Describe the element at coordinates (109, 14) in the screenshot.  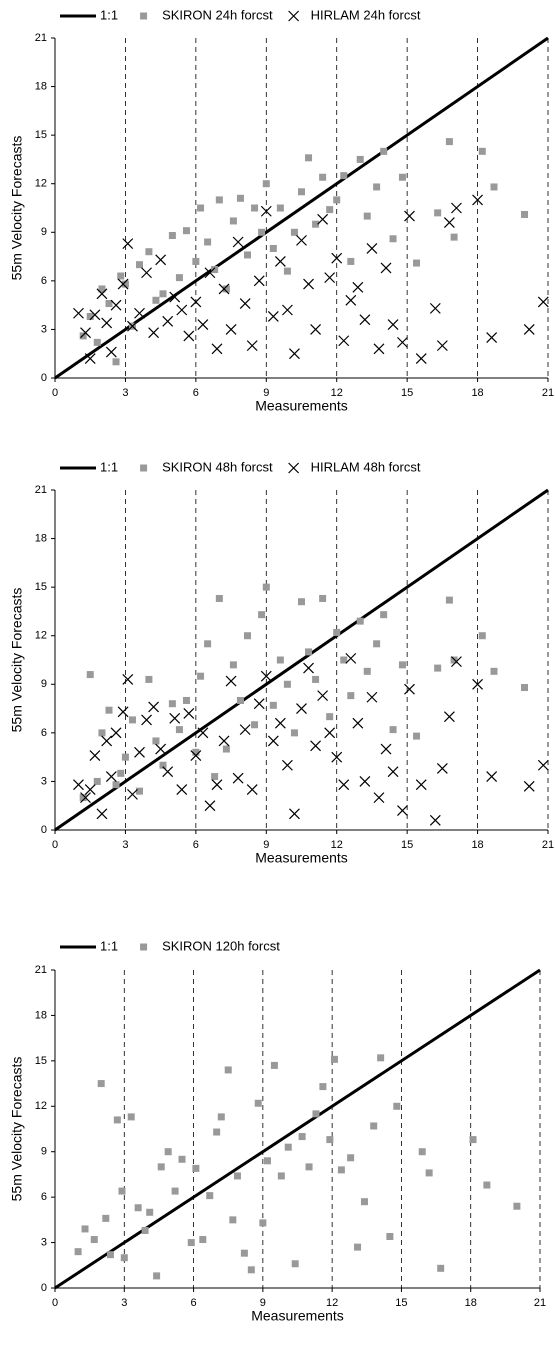
I see `legend-text: 1:1` at that location.